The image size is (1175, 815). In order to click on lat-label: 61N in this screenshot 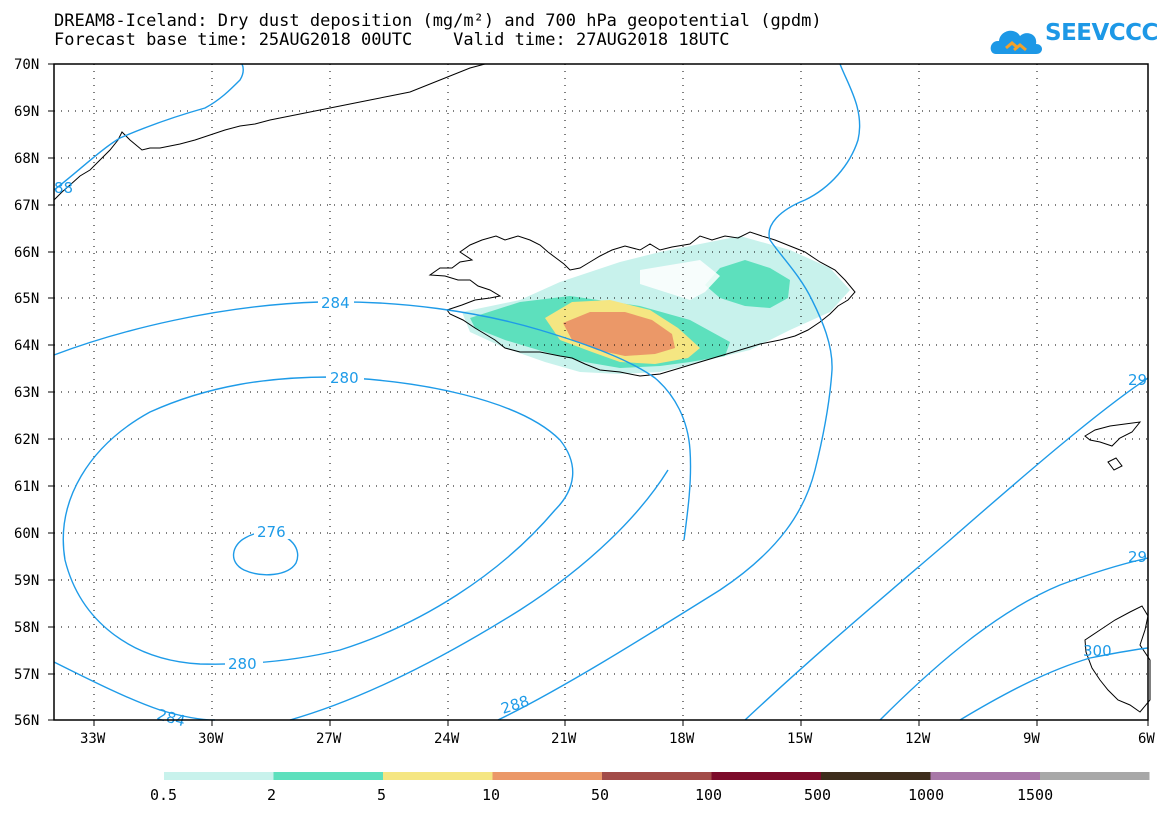, I will do `click(26, 487)`.